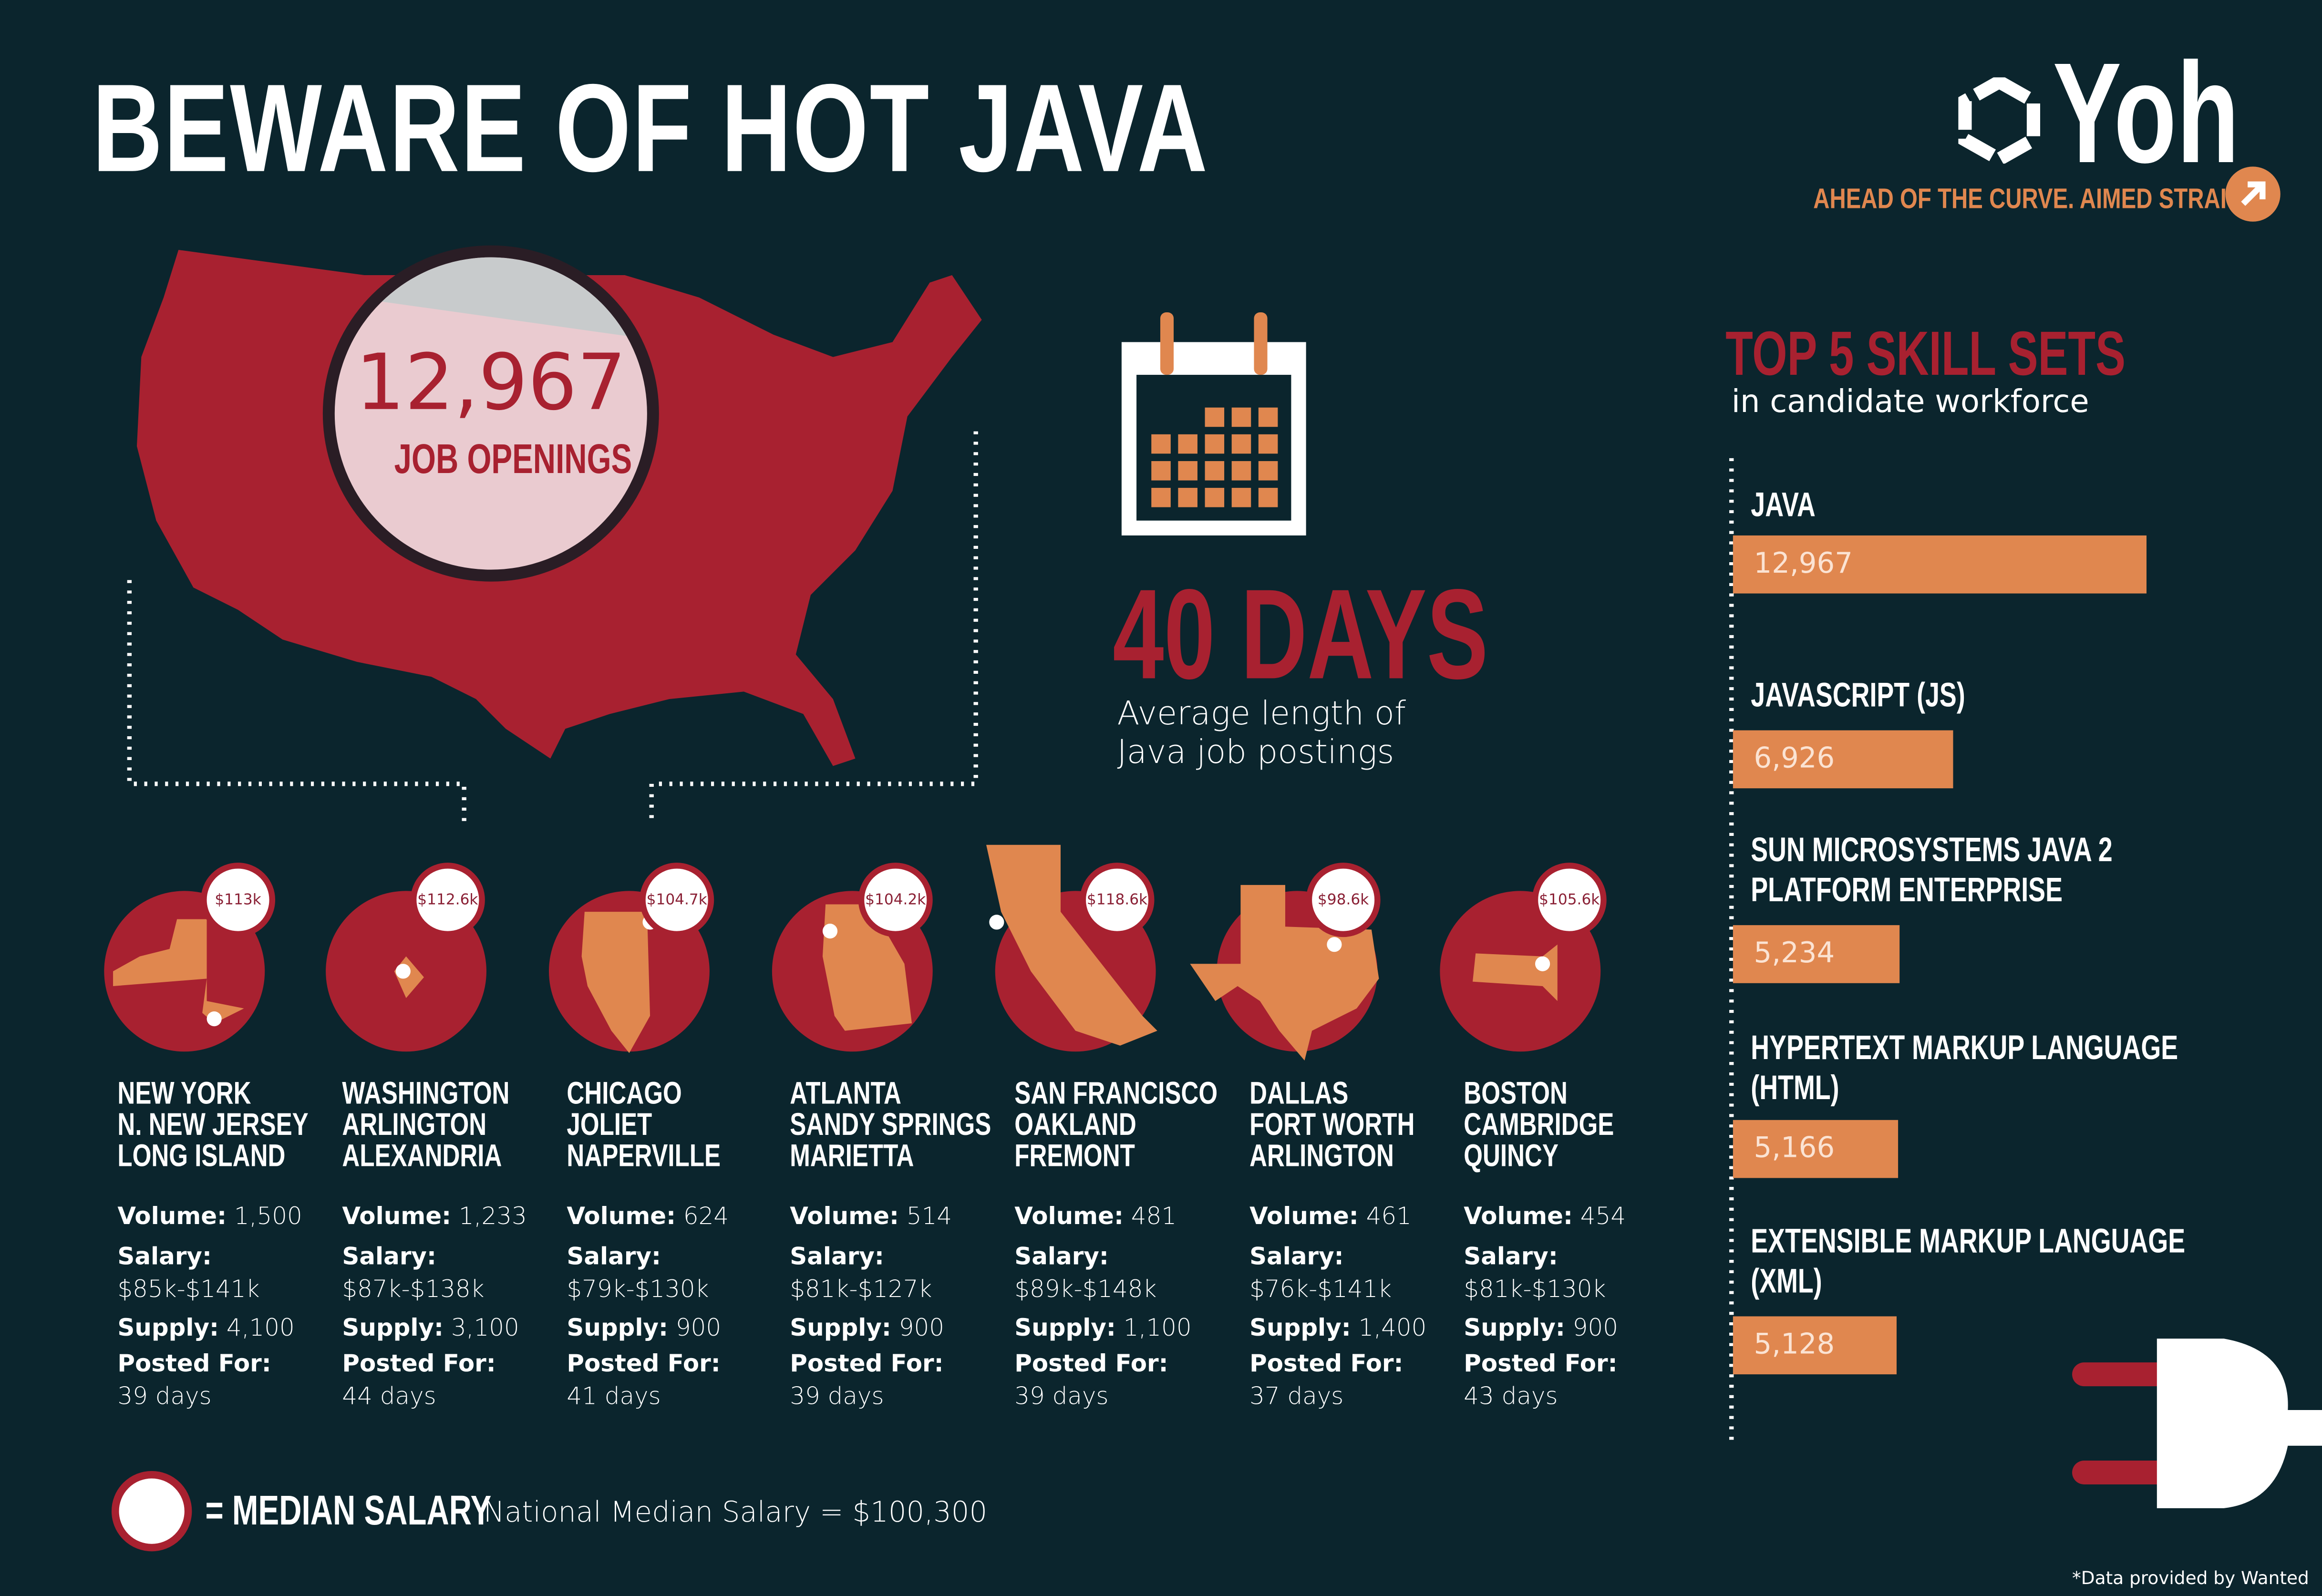  What do you see at coordinates (650, 128) in the screenshot?
I see `page-title: BEWARE OF HOT JAVA` at bounding box center [650, 128].